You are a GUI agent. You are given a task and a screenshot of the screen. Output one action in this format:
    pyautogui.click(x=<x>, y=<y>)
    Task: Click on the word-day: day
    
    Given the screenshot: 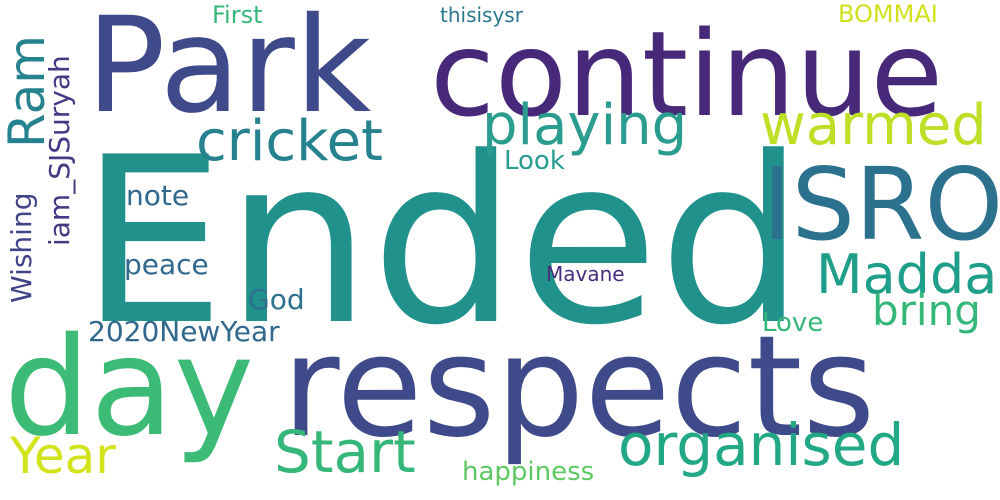 What is the action you would take?
    pyautogui.click(x=129, y=388)
    